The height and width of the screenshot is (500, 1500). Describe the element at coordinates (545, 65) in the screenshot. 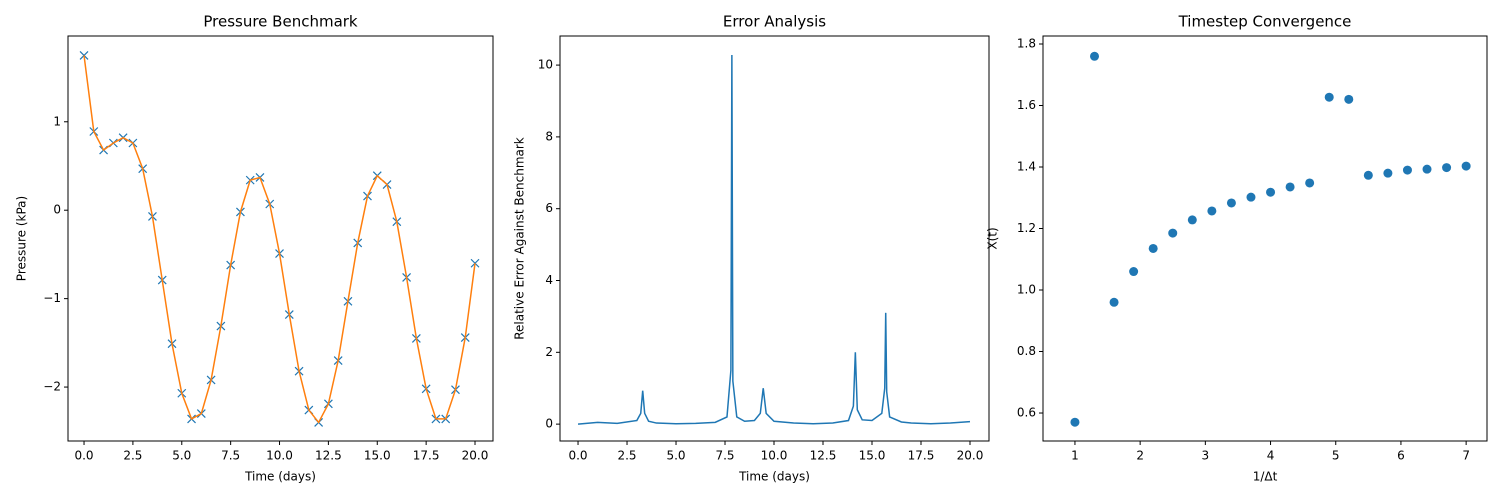

I see `y-tick-label: 10` at that location.